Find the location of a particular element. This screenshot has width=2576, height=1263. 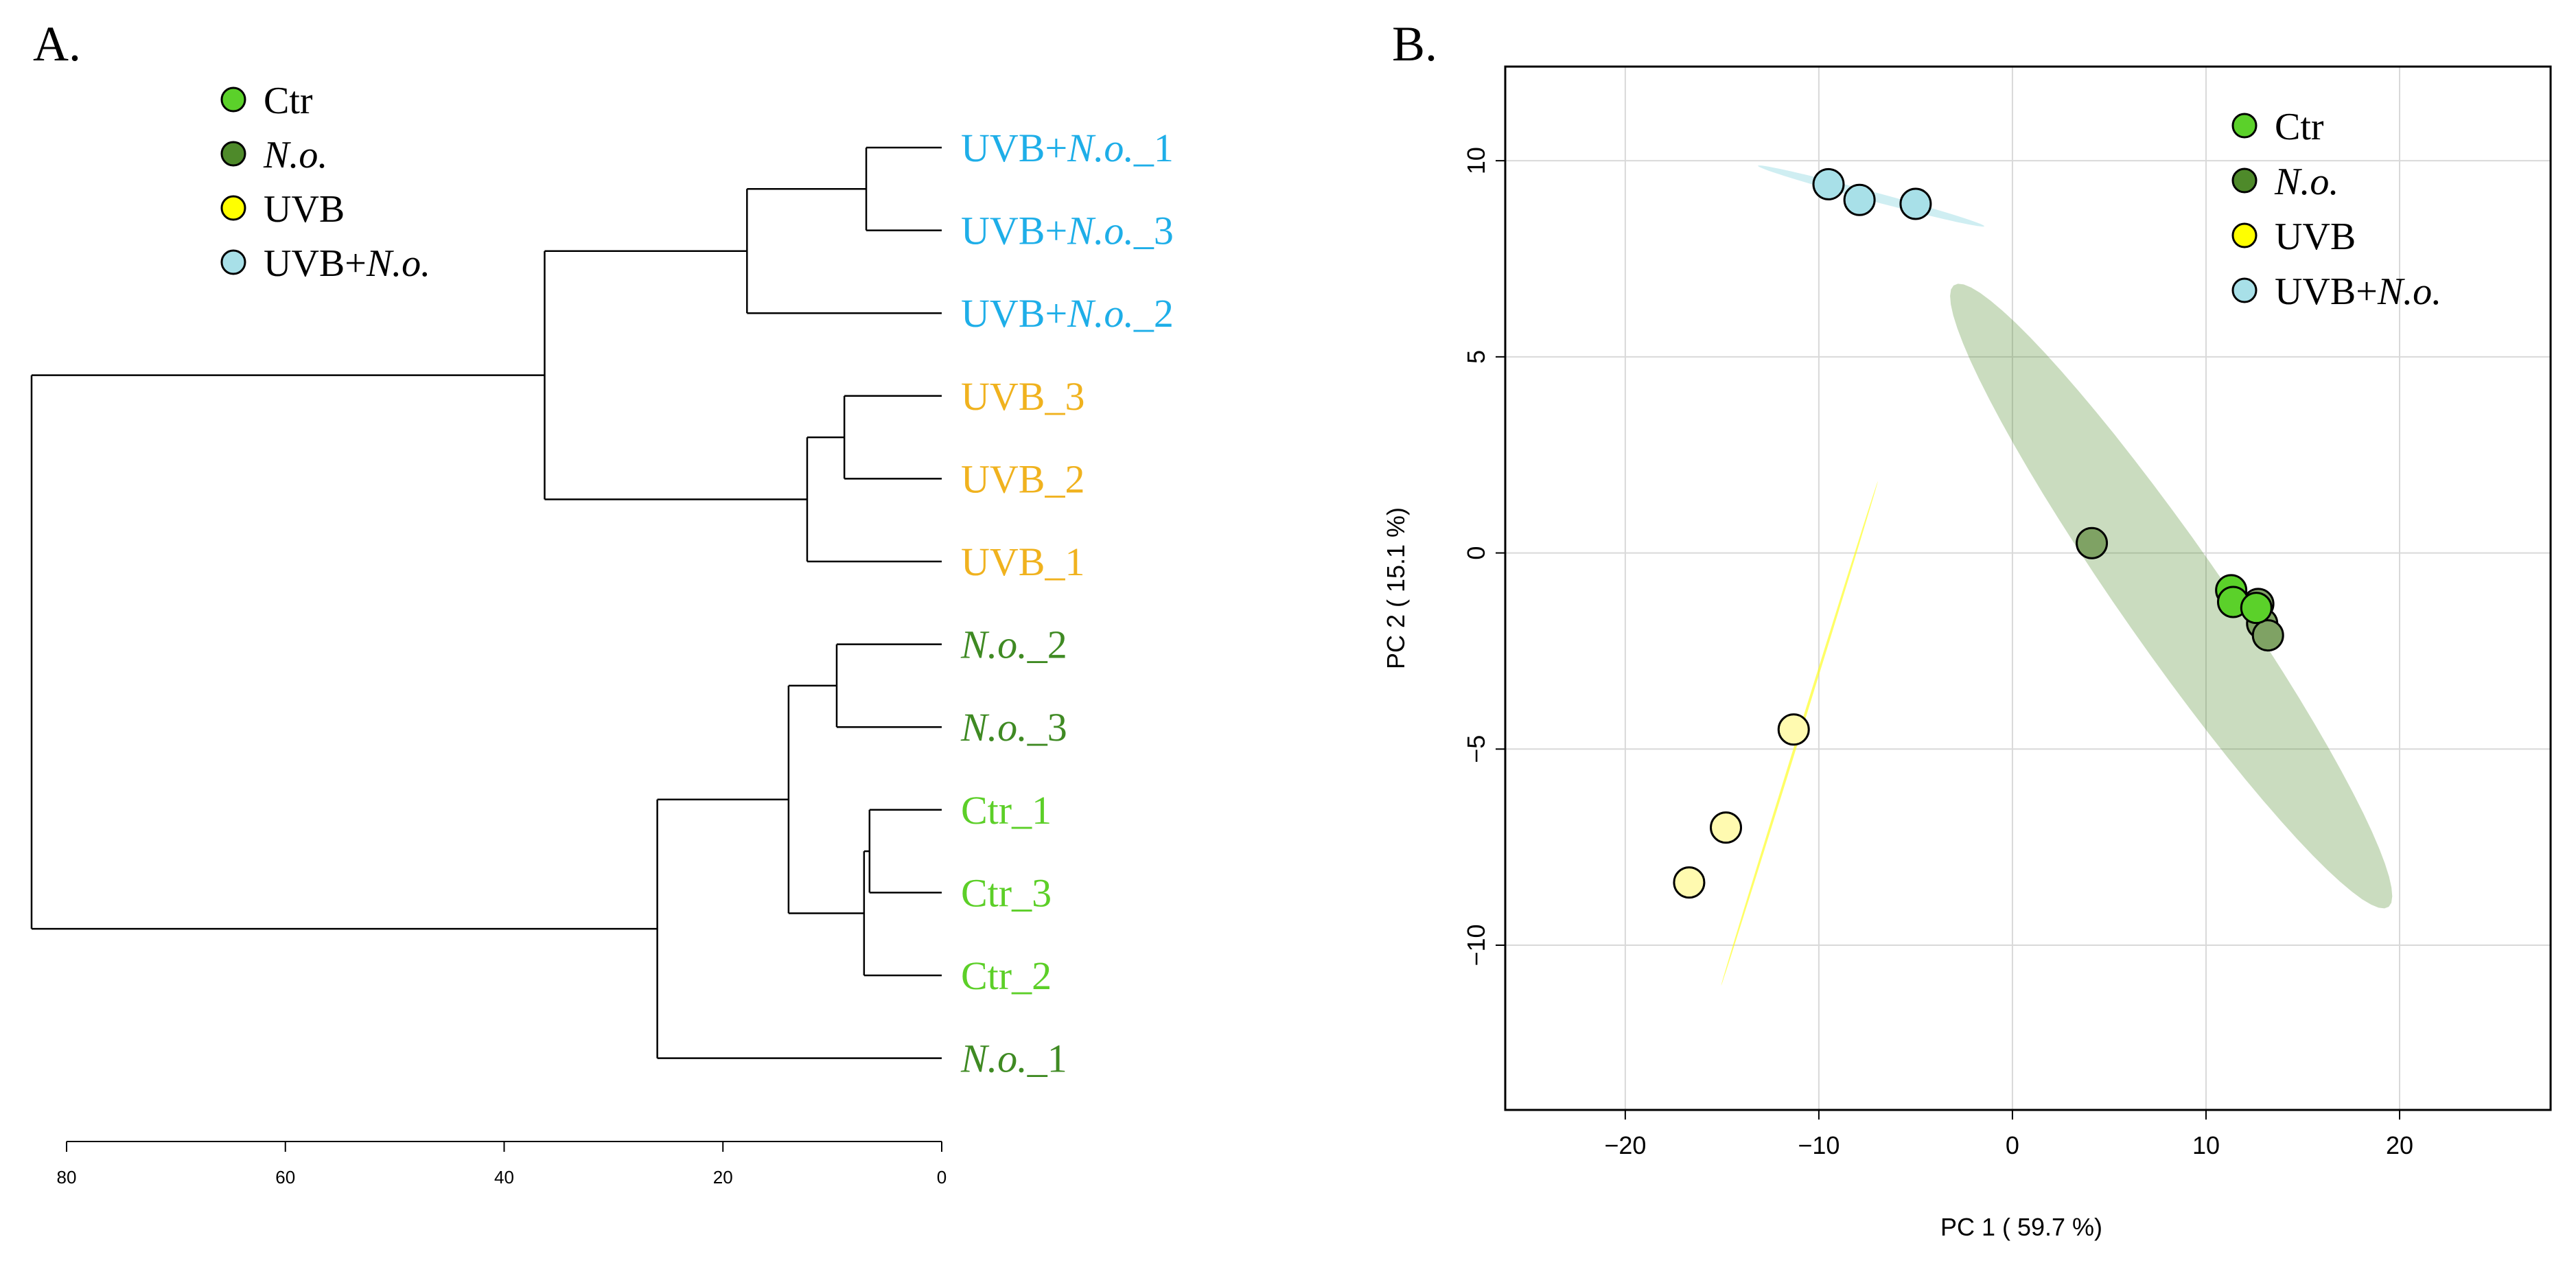

pca-point-ctr is located at coordinates (2256, 608).